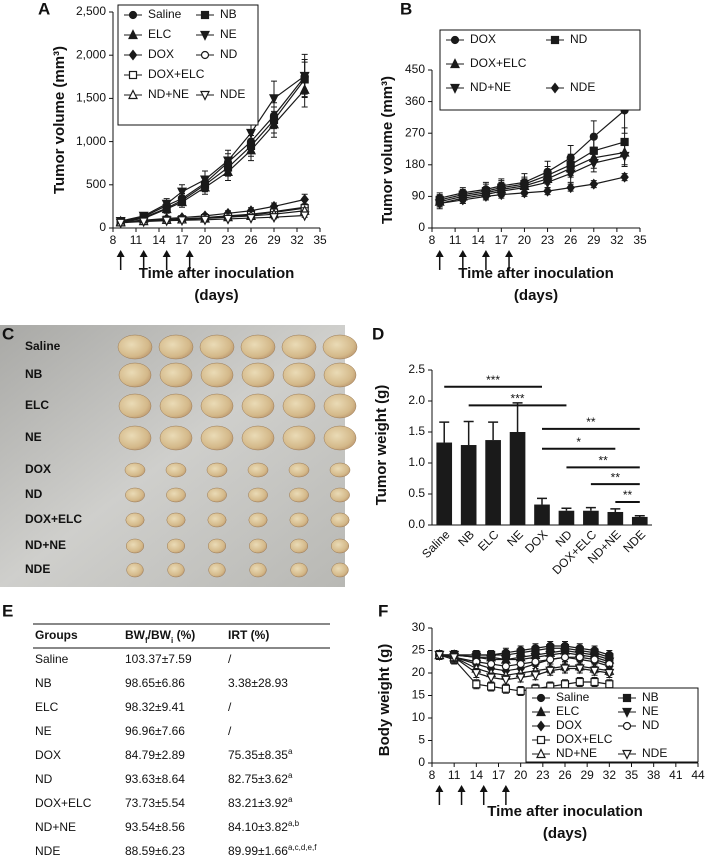 This screenshot has height=863, width=712. What do you see at coordinates (91, 141) in the screenshot?
I see `y-tick-label: 1,000` at bounding box center [91, 141].